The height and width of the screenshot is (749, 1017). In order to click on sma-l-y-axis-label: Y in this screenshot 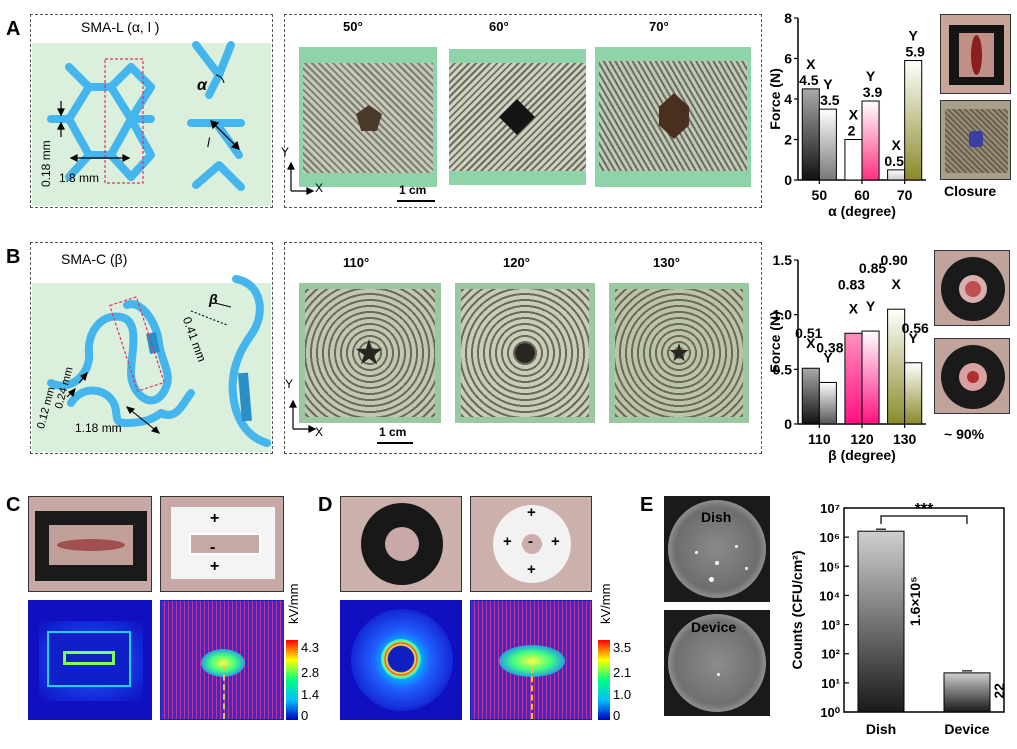, I will do `click(285, 152)`.